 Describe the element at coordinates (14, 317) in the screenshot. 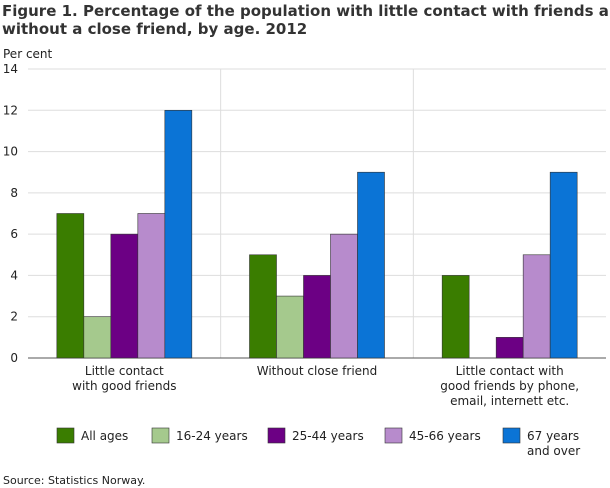

I see `y-tick-label: 2` at that location.